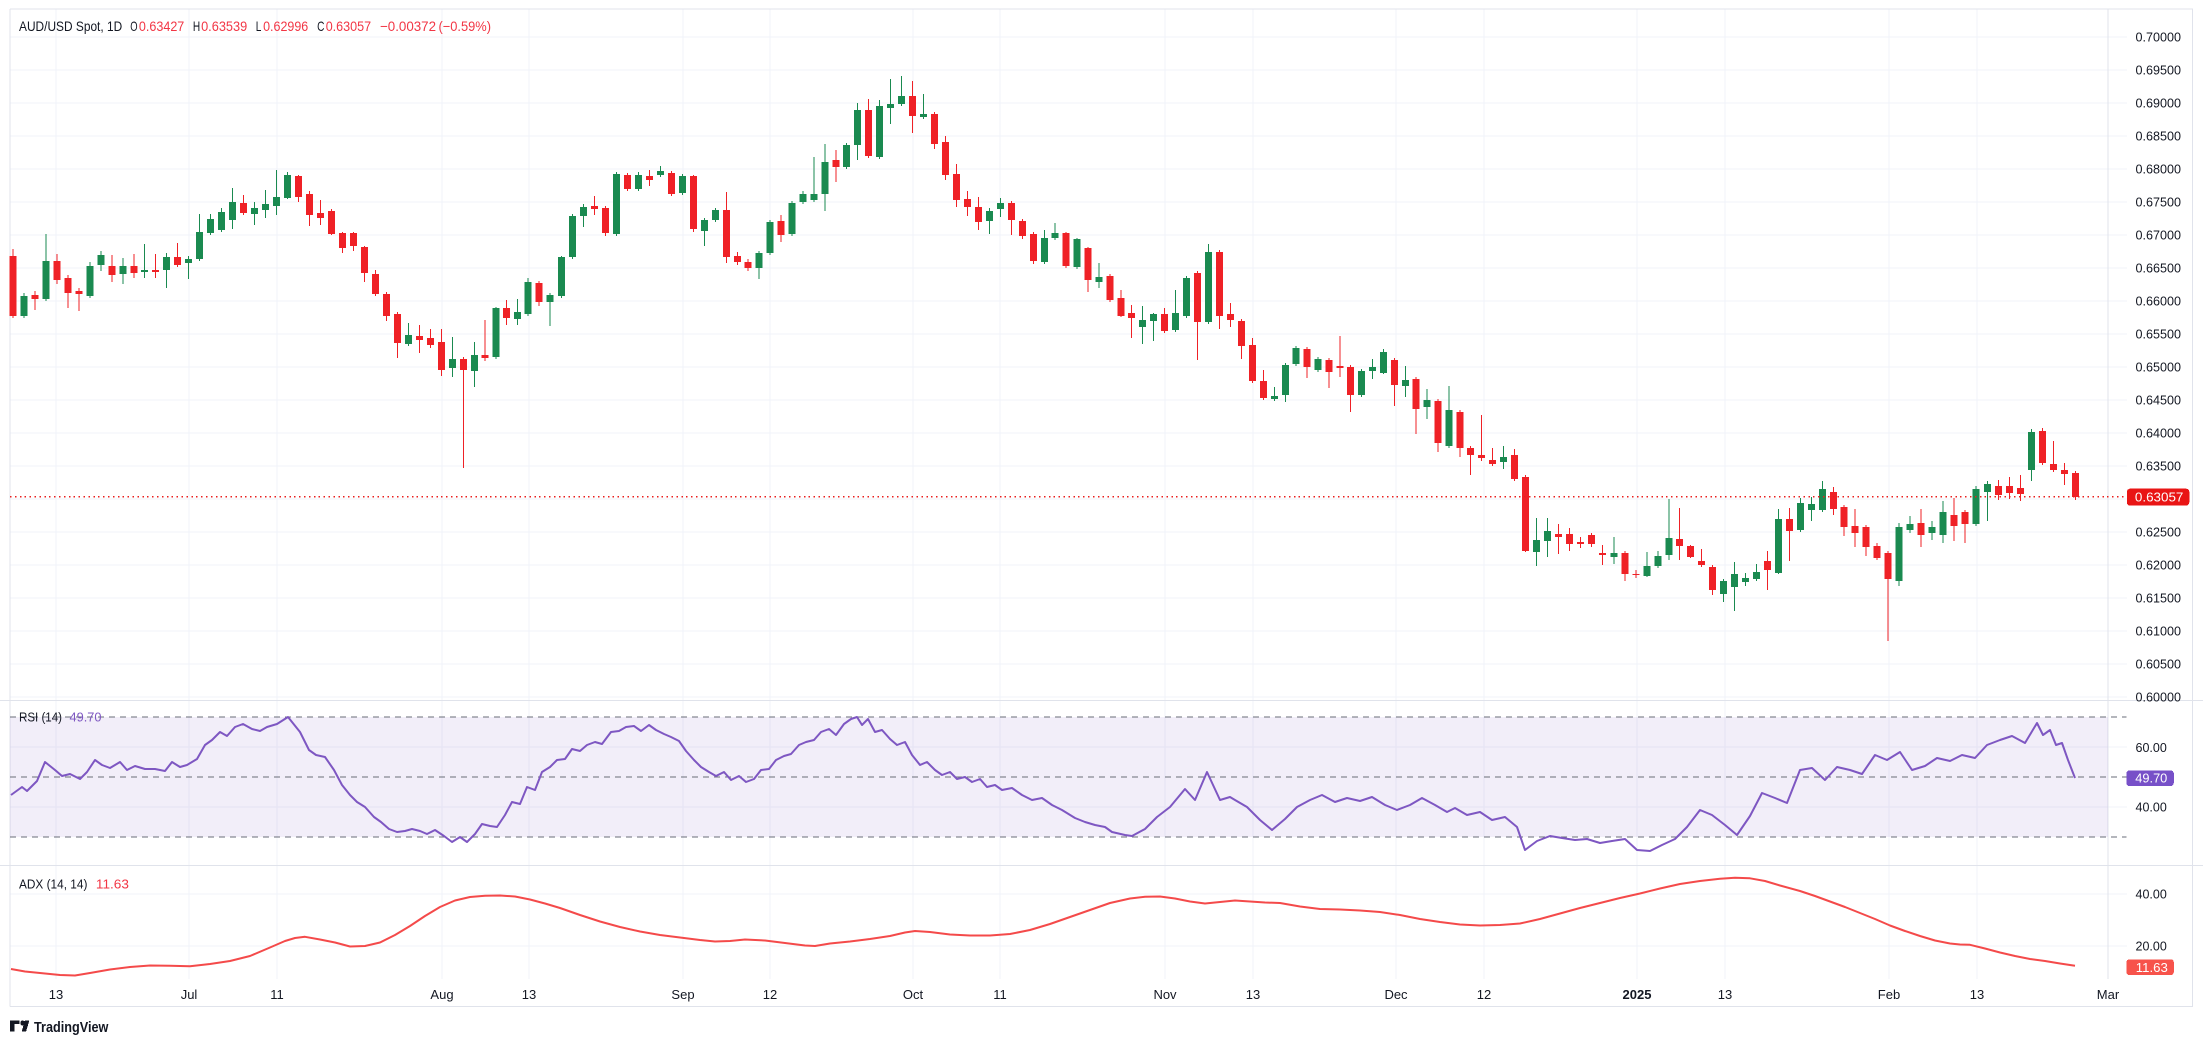 The image size is (2203, 1043). I want to click on svg-text: 0.62000, so click(2159, 565).